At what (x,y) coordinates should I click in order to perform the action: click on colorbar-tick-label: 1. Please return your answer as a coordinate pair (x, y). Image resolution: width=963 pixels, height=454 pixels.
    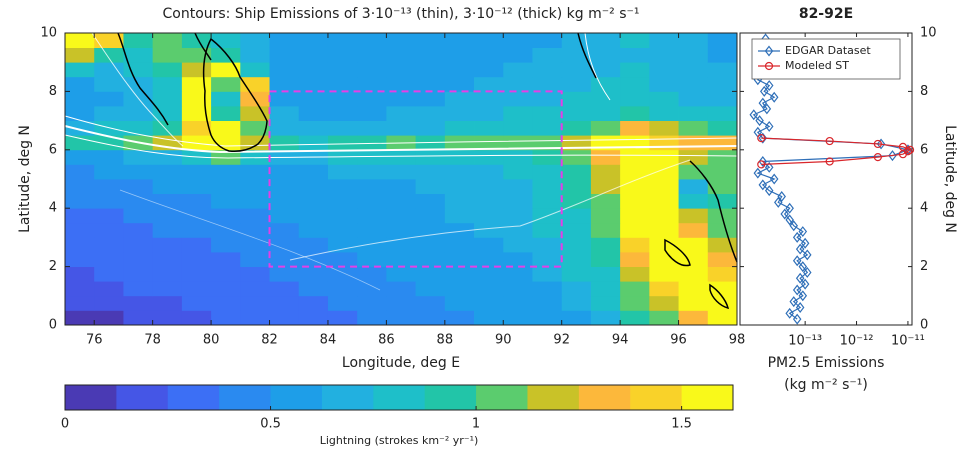
    Looking at the image, I should click on (476, 424).